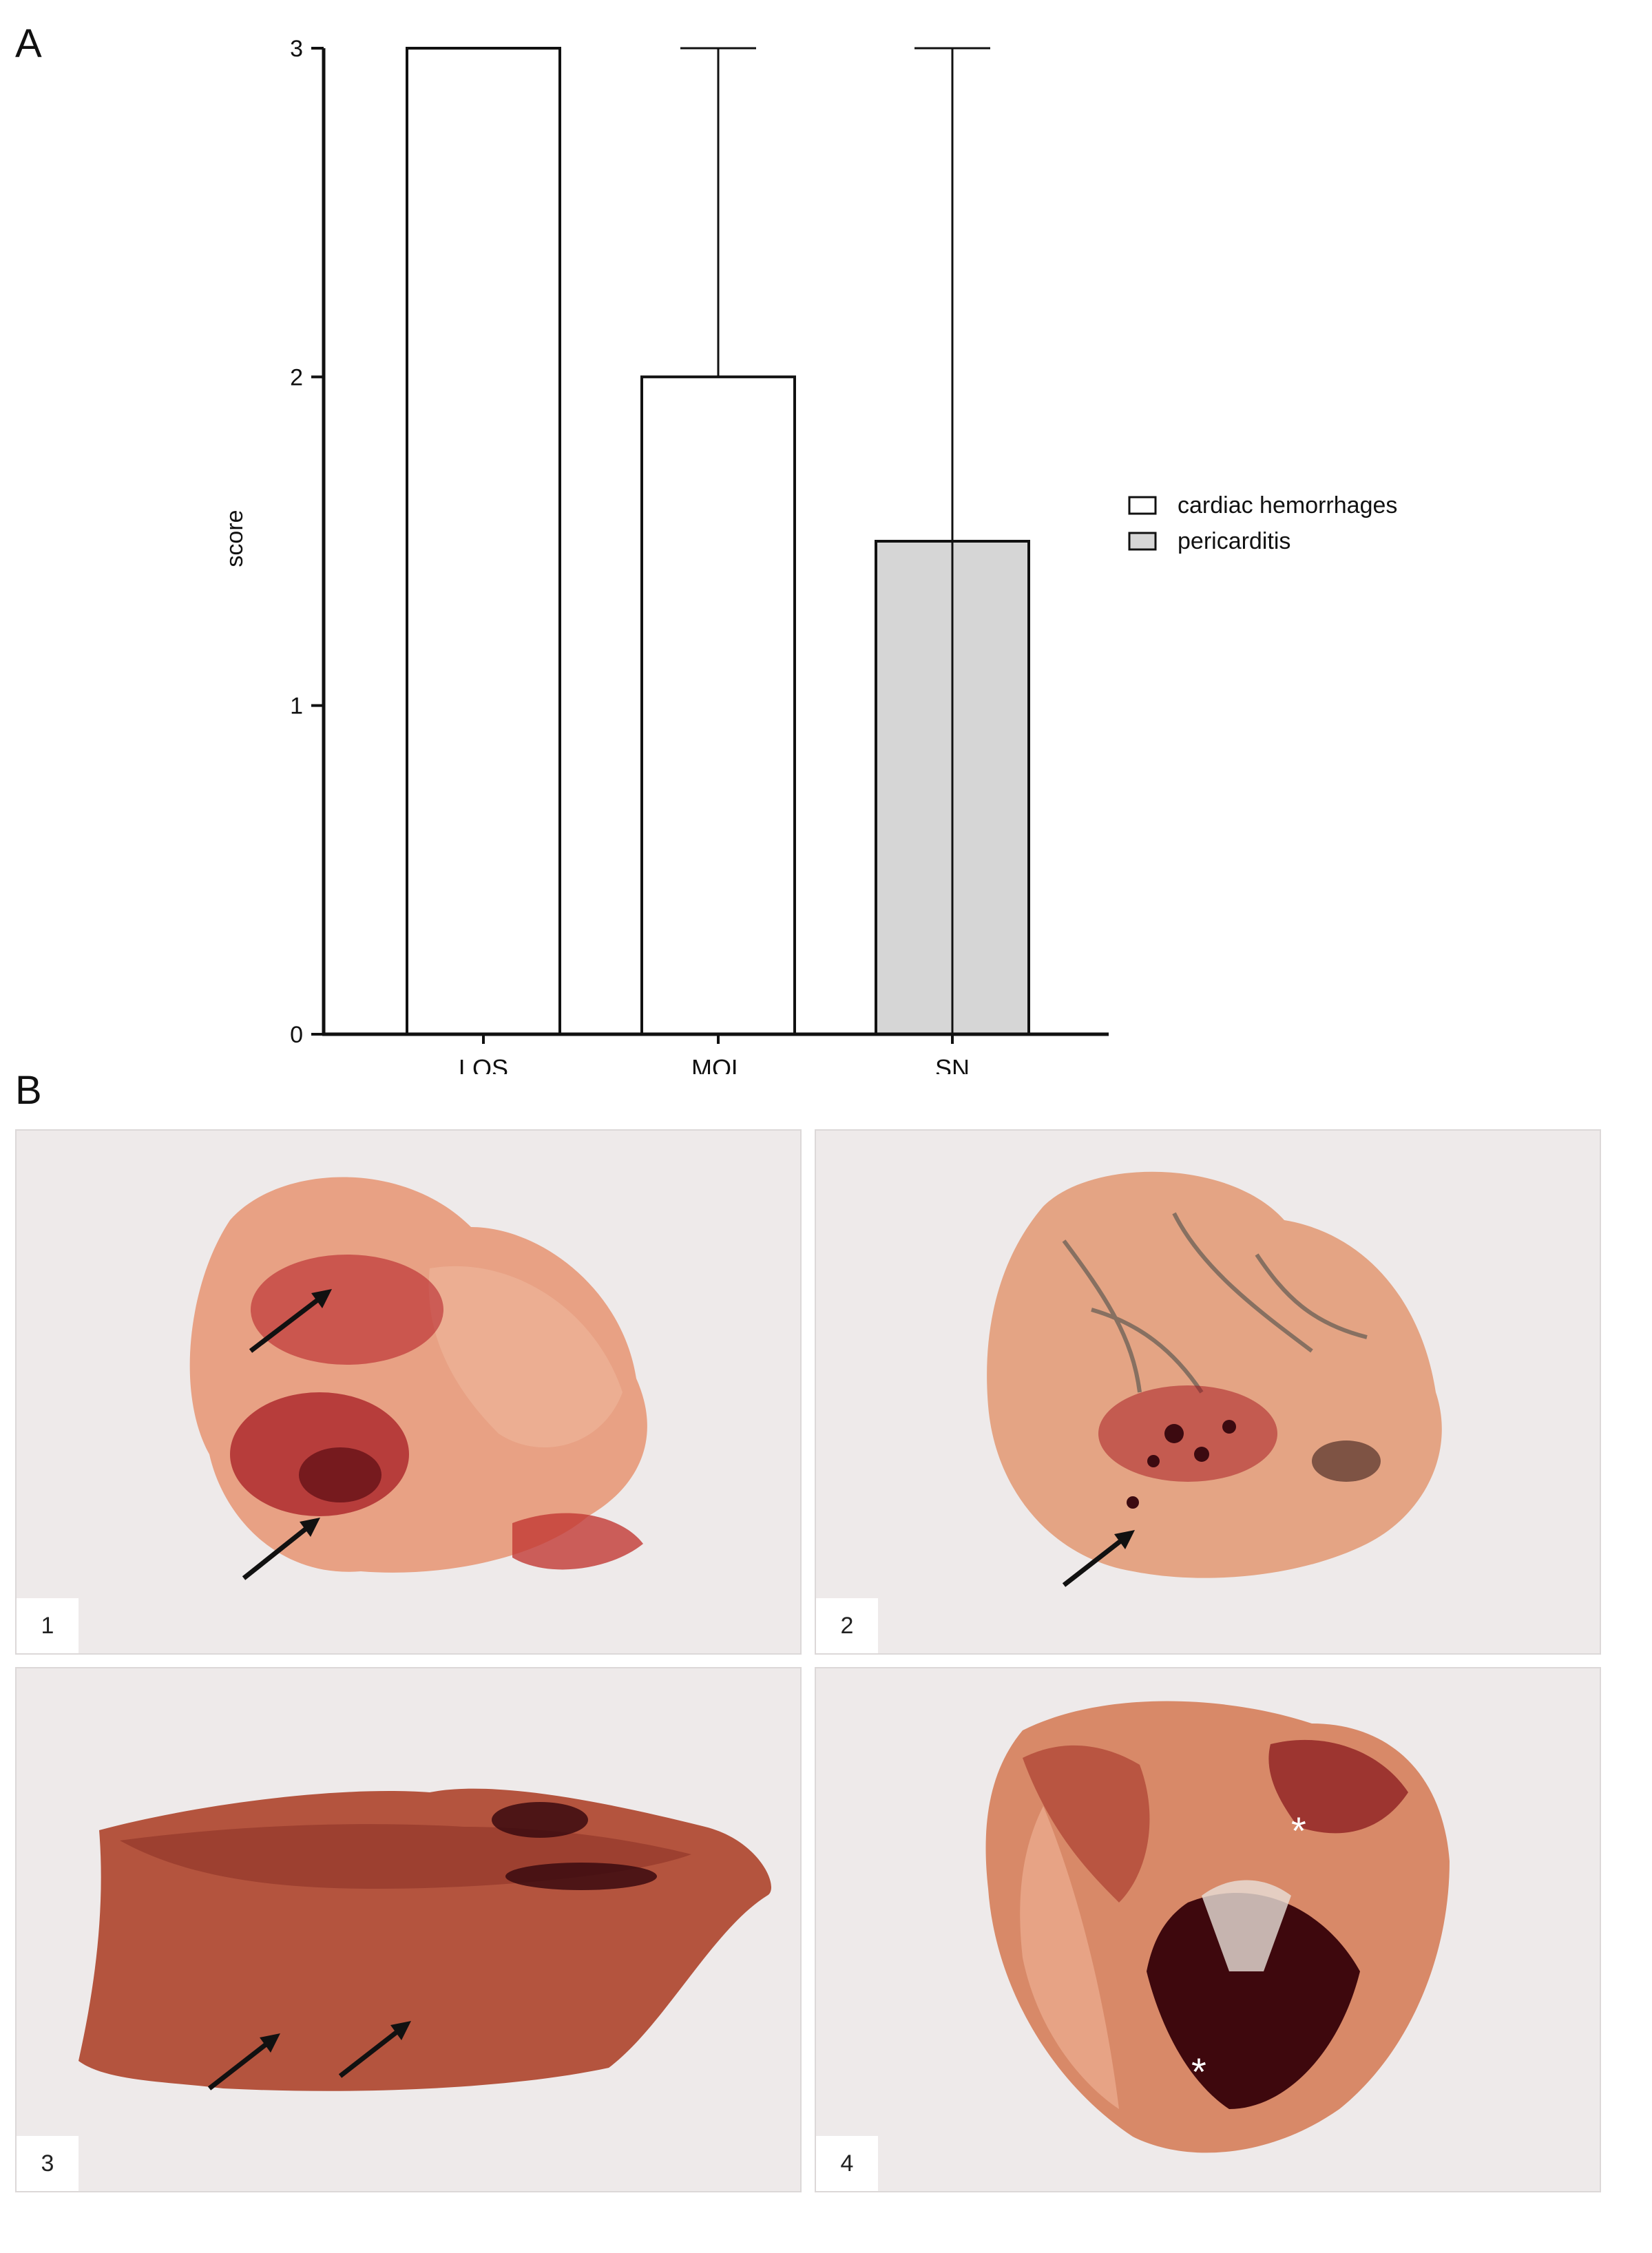 The image size is (1652, 2253). What do you see at coordinates (28, 43) in the screenshot?
I see `panel-a-label: A` at bounding box center [28, 43].